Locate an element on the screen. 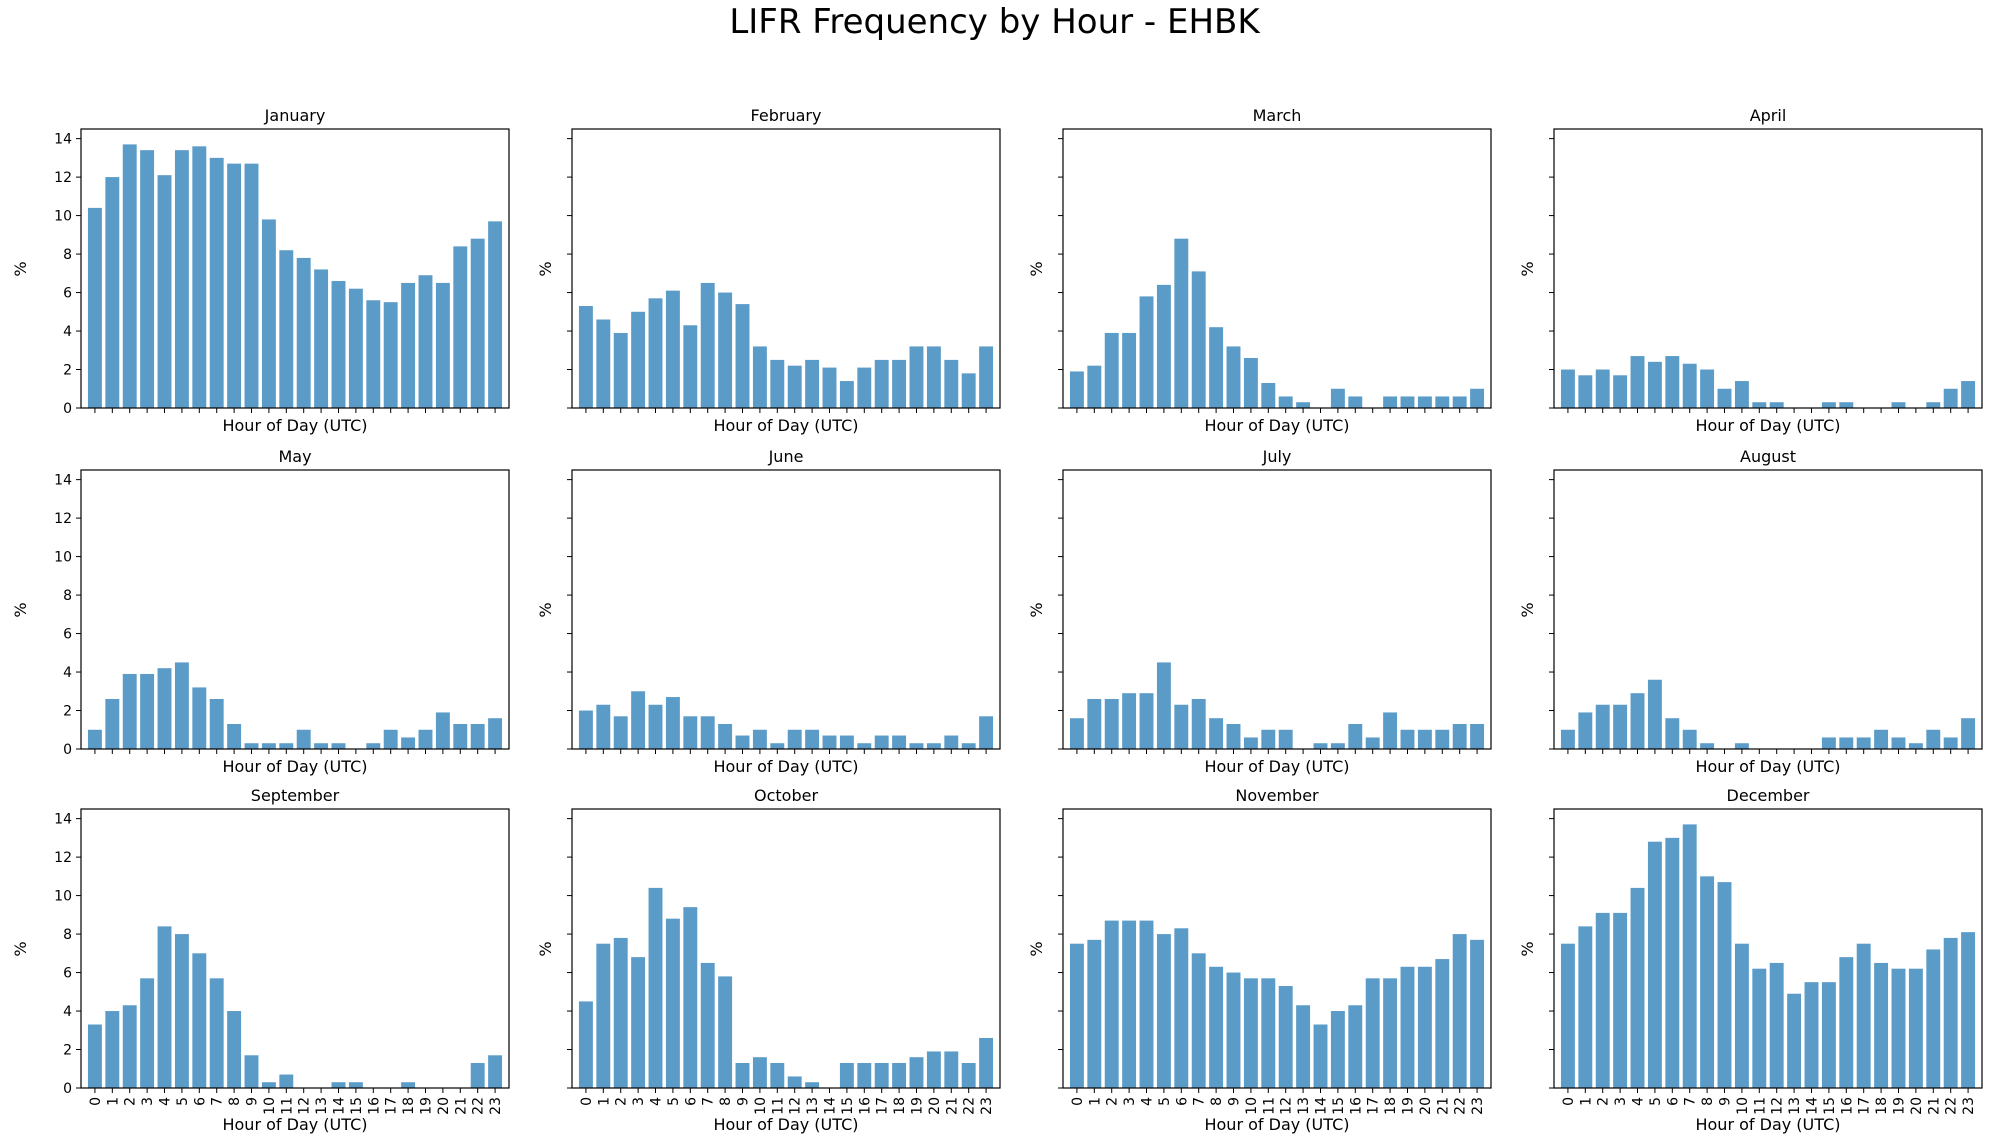 This screenshot has height=1145, width=1989. x-tick-label: 8 is located at coordinates (1217, 1101).